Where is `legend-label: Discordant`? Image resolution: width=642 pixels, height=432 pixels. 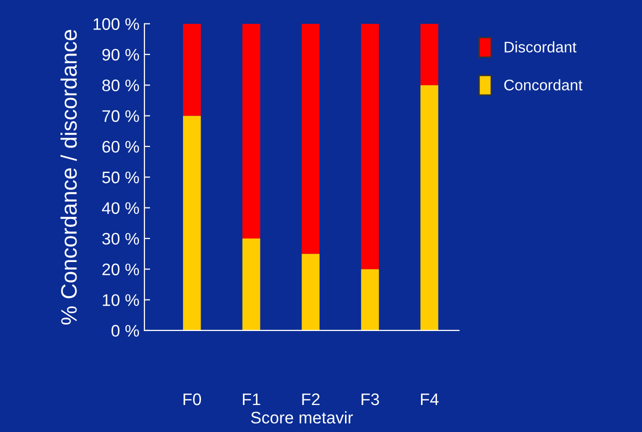
legend-label: Discordant is located at coordinates (540, 46).